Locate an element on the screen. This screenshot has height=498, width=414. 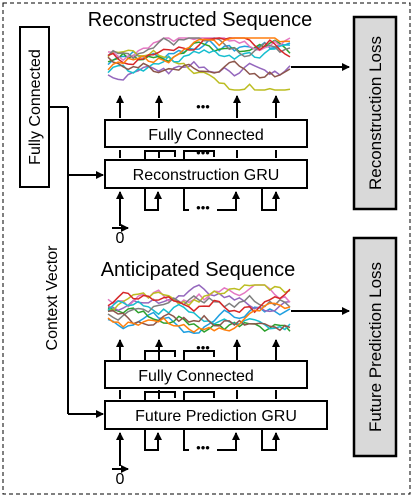
top-step-lines is located at coordinates (198, 155).